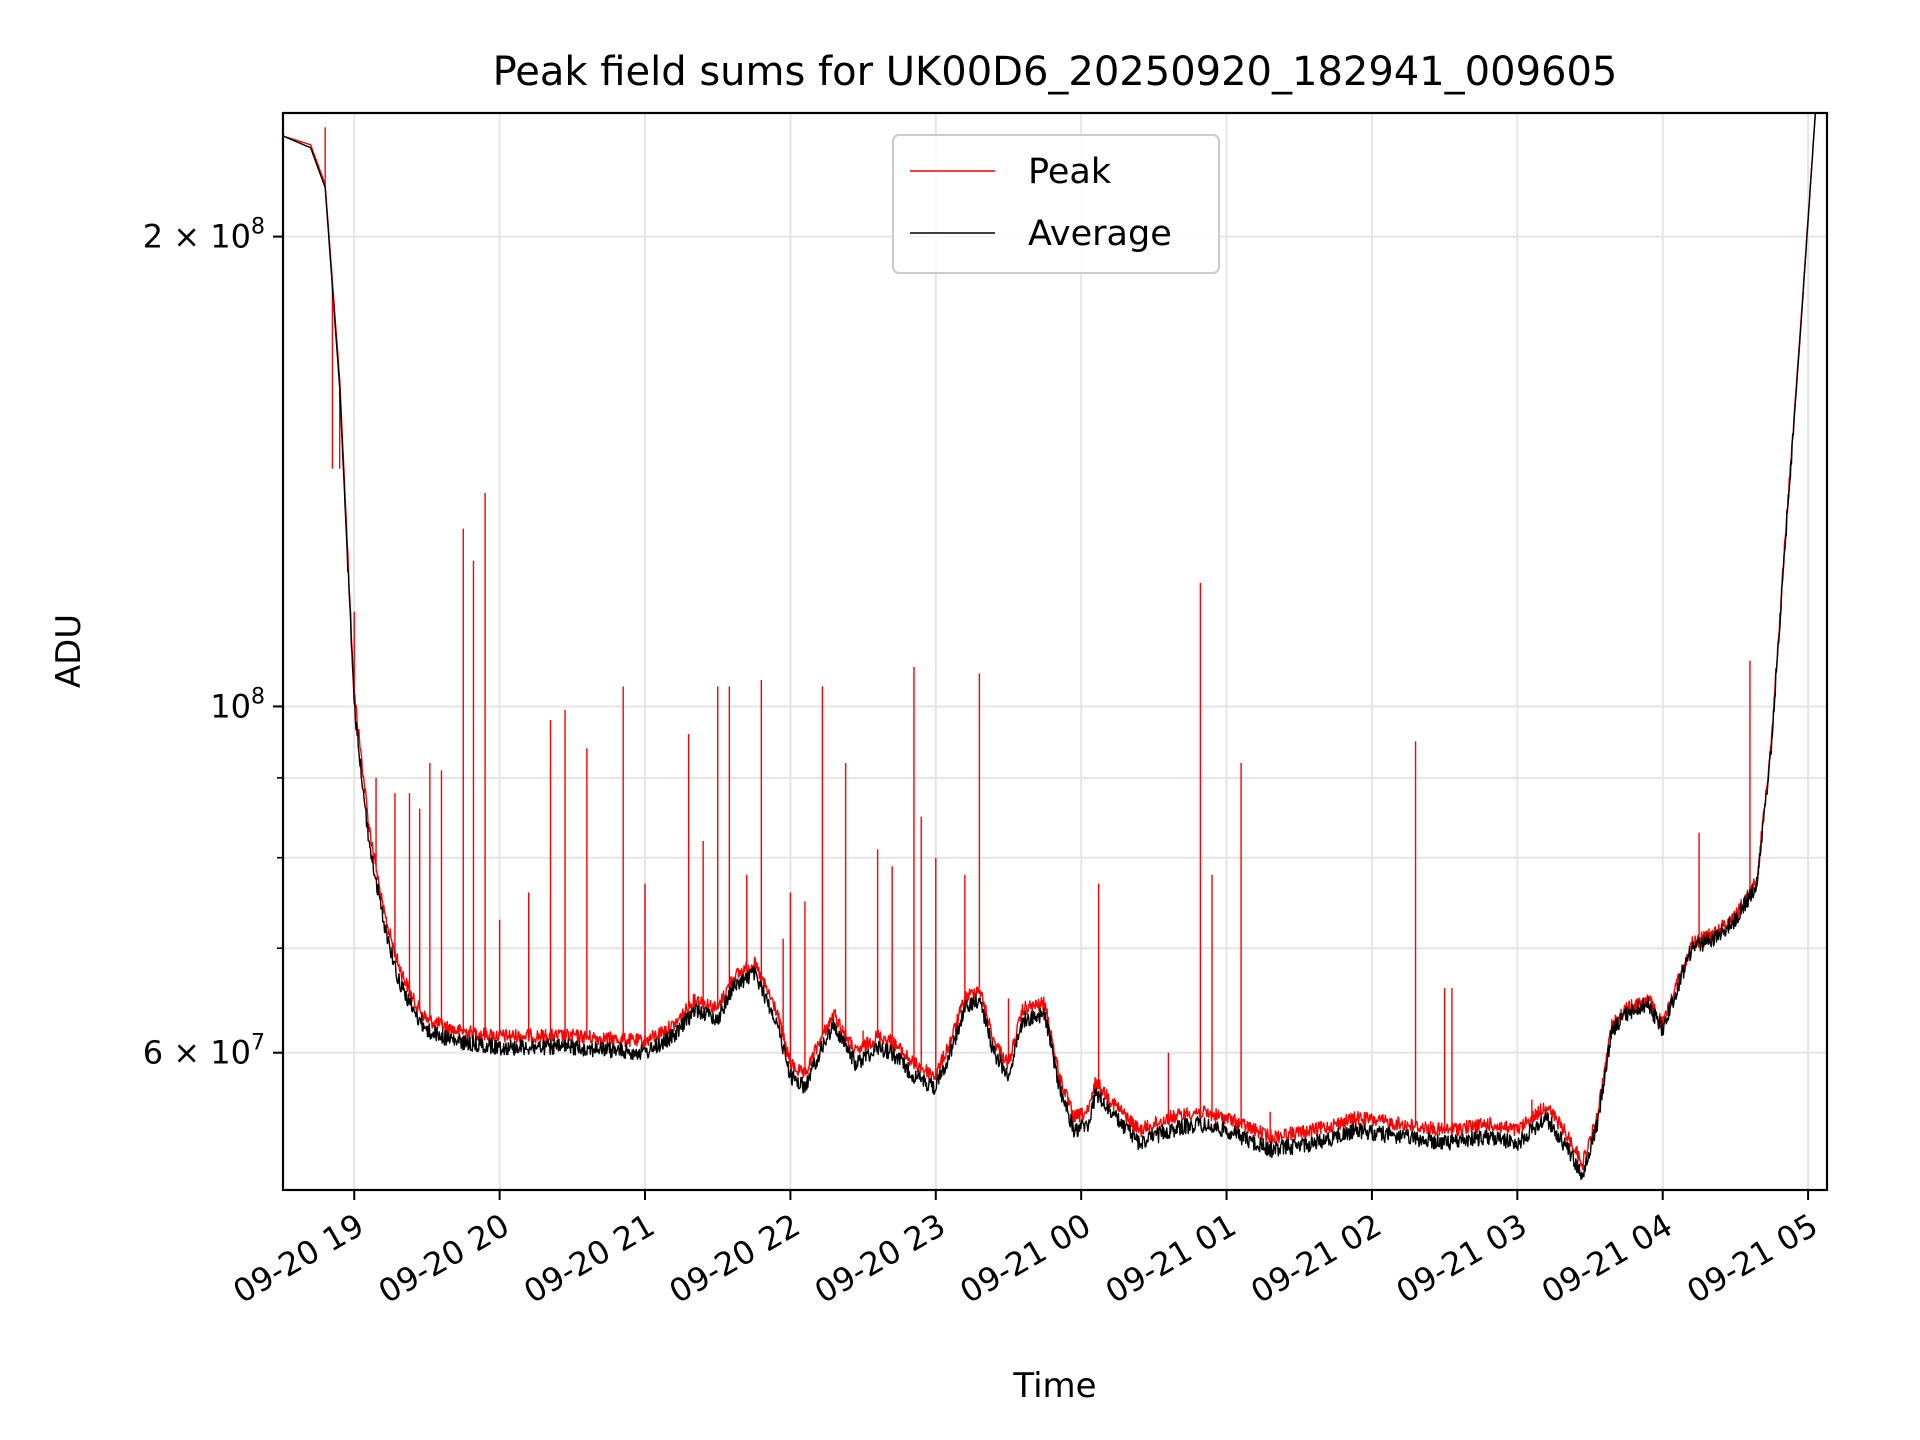  I want to click on x-tick-label-4: 09-20 23, so click(880, 1258).